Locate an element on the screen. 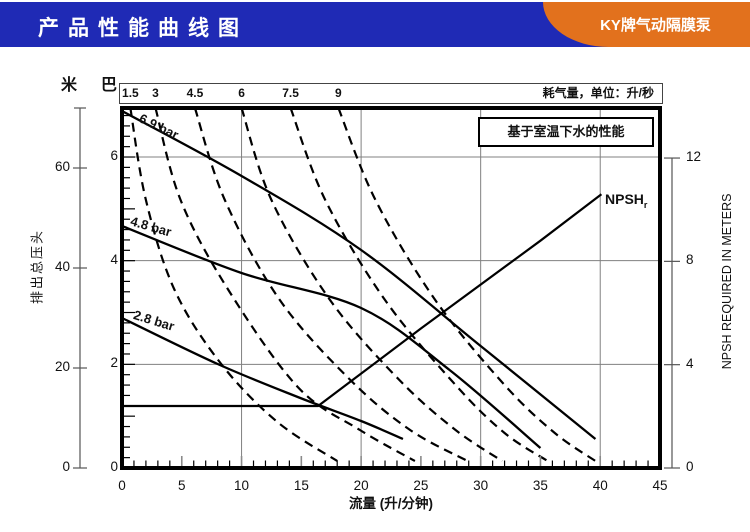 This screenshot has height=532, width=750. air-consumption-unit-label: 耗气量，单位：升/秒 is located at coordinates (598, 93).